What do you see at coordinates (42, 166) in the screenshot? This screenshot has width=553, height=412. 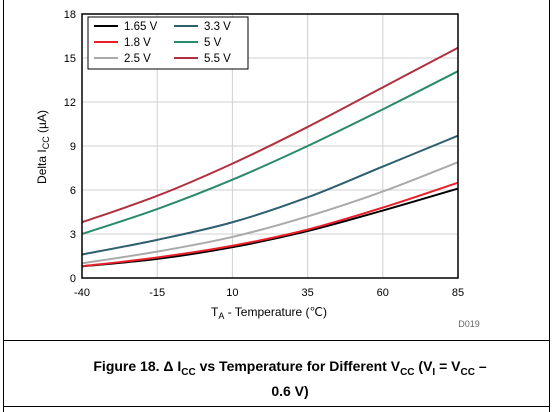 I see `y-axis-label-main: Delta I` at bounding box center [42, 166].